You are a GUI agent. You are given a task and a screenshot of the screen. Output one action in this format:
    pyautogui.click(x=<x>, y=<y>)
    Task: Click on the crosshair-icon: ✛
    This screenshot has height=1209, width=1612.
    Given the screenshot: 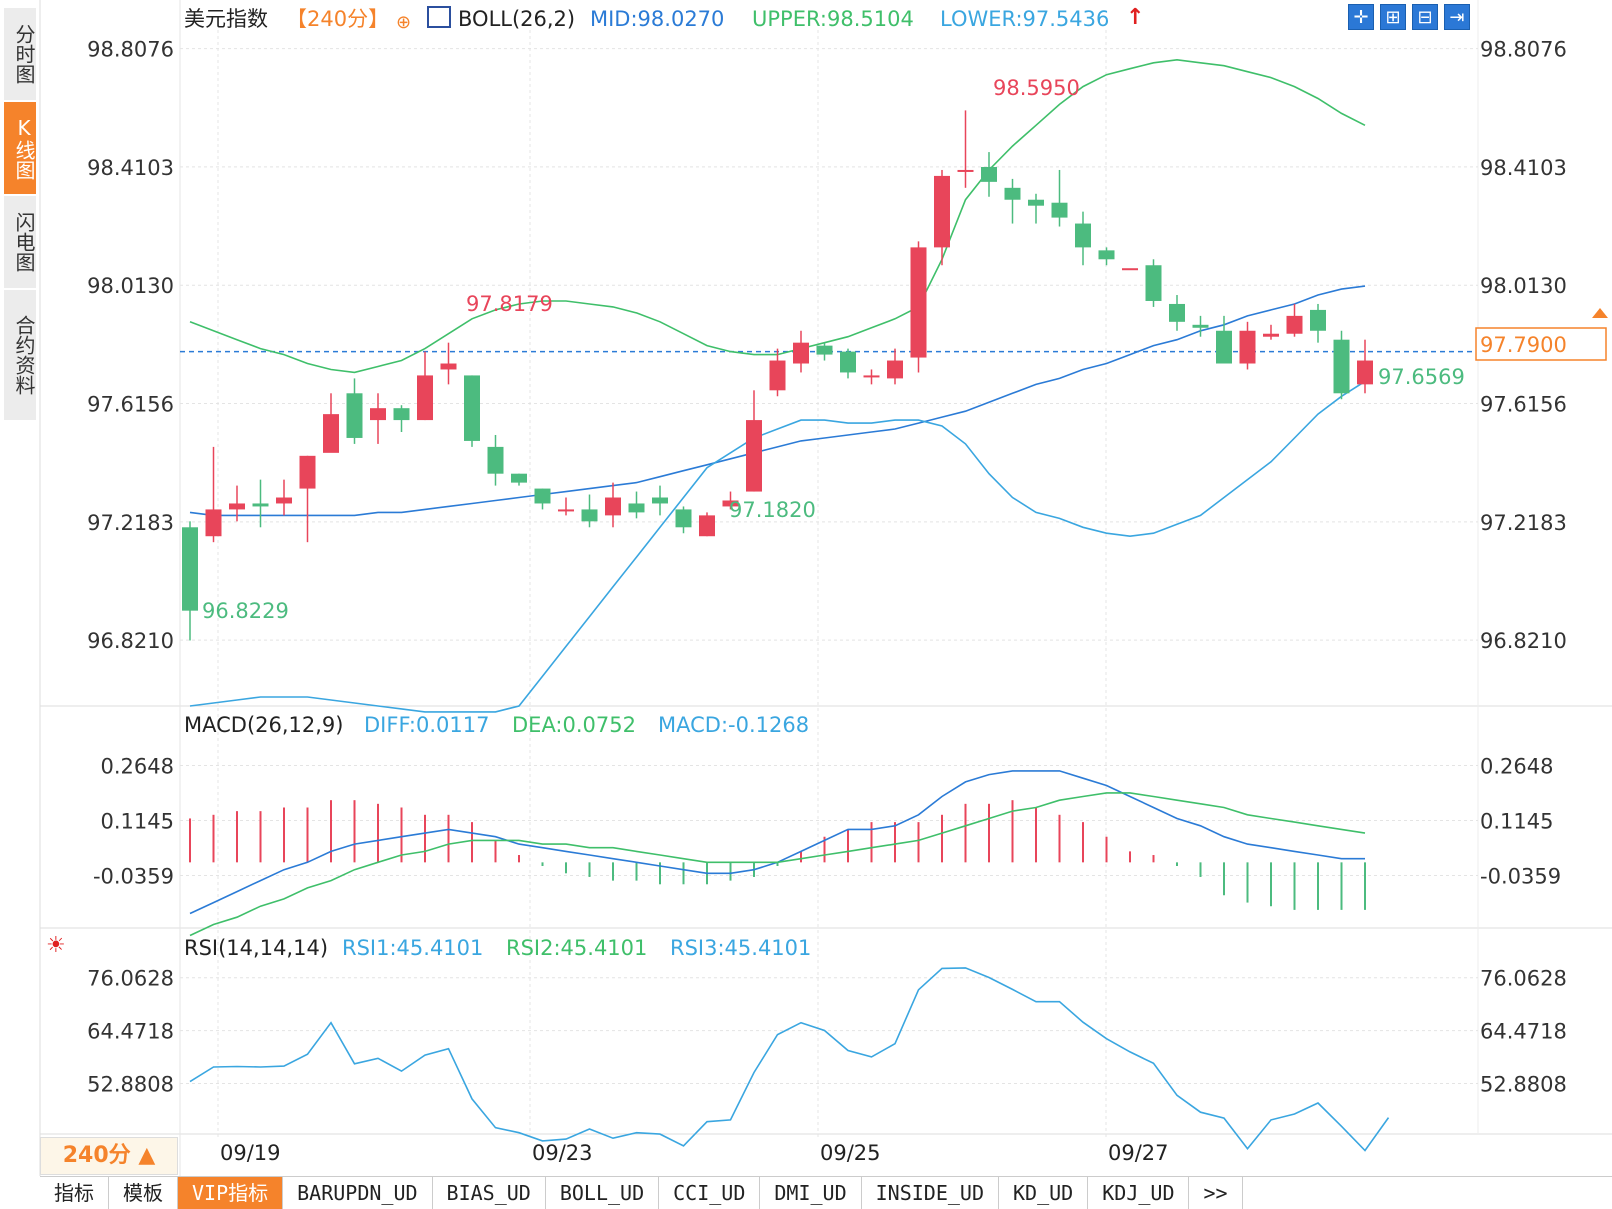 What is the action you would take?
    pyautogui.click(x=1361, y=17)
    